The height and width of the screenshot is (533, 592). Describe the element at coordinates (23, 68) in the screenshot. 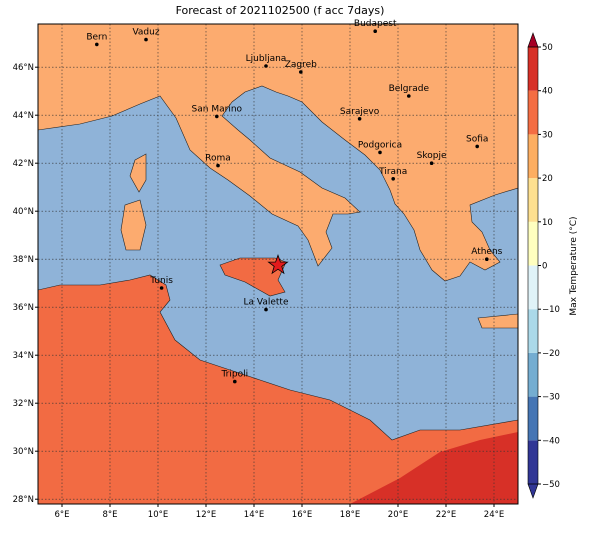

I see `y-tick-label: 46°N` at that location.